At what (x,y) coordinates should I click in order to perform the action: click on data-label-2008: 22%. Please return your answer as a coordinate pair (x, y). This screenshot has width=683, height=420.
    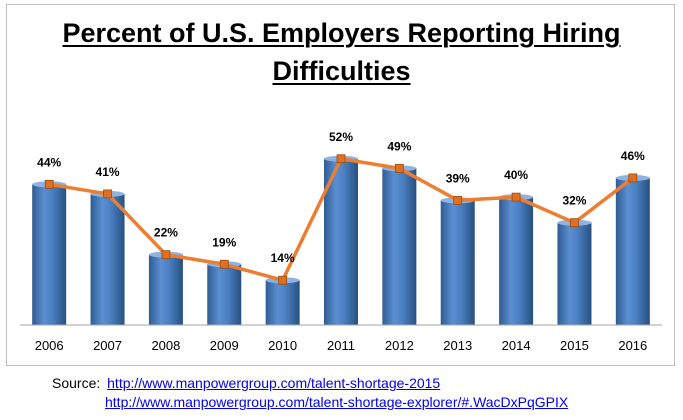
    Looking at the image, I should click on (166, 233).